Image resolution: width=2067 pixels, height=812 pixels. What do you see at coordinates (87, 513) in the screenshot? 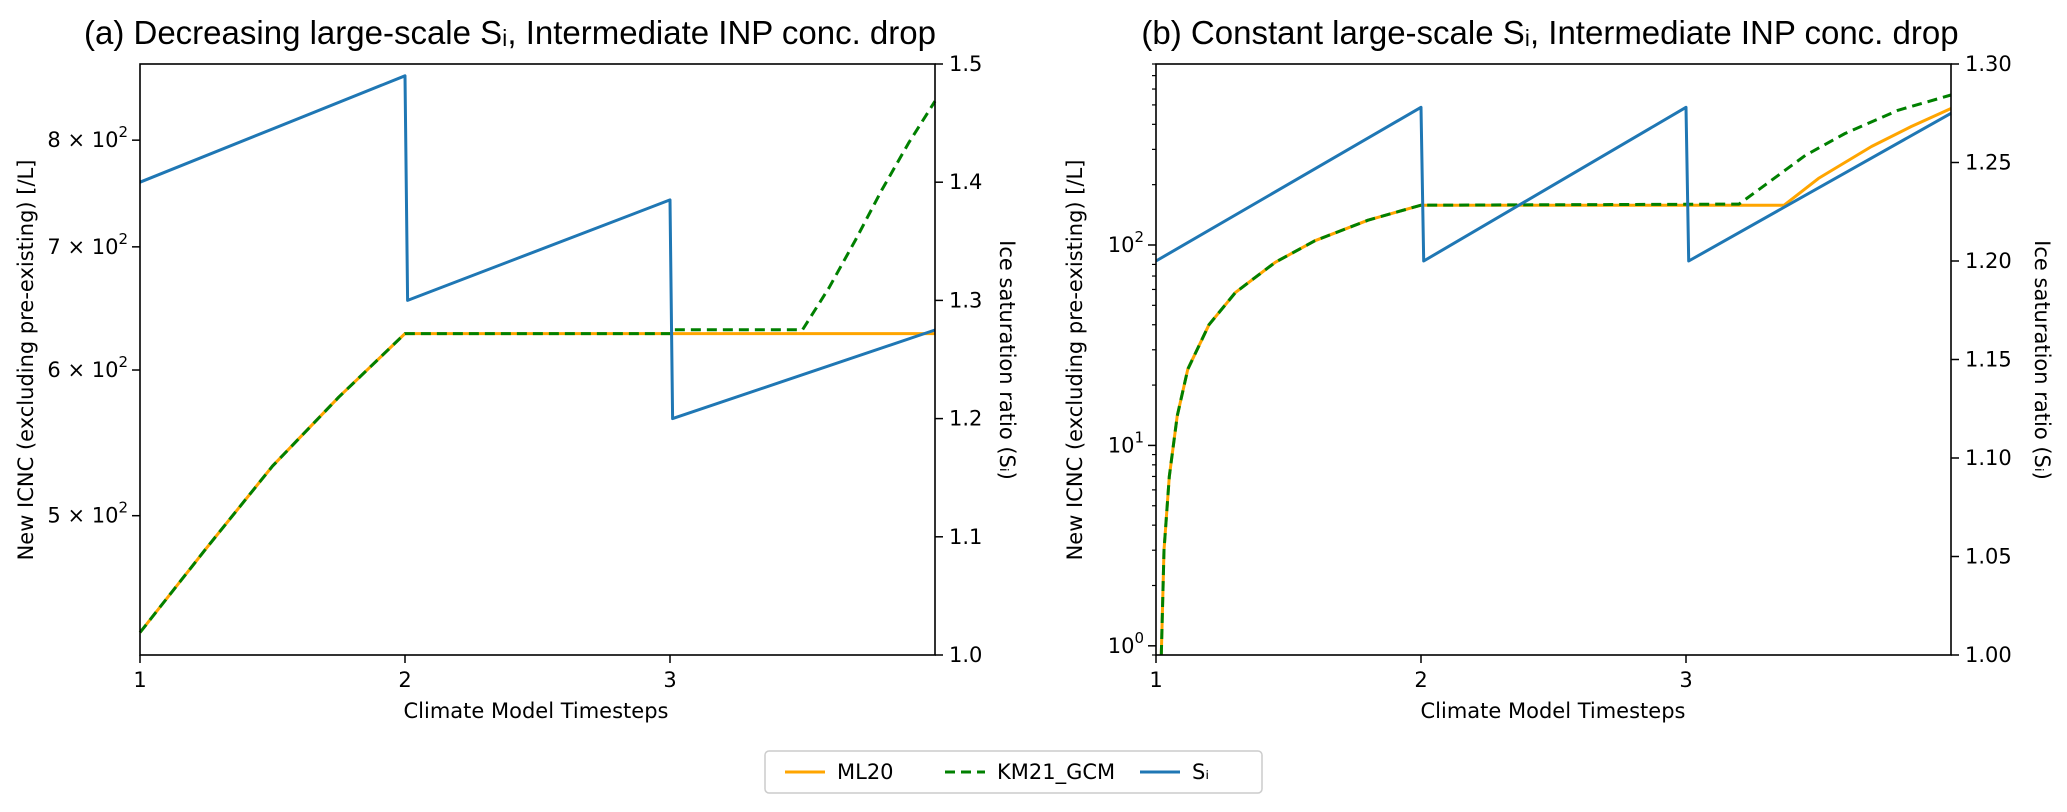
I see `panel-a-y-tick-label: 5 × 10²` at bounding box center [87, 513].